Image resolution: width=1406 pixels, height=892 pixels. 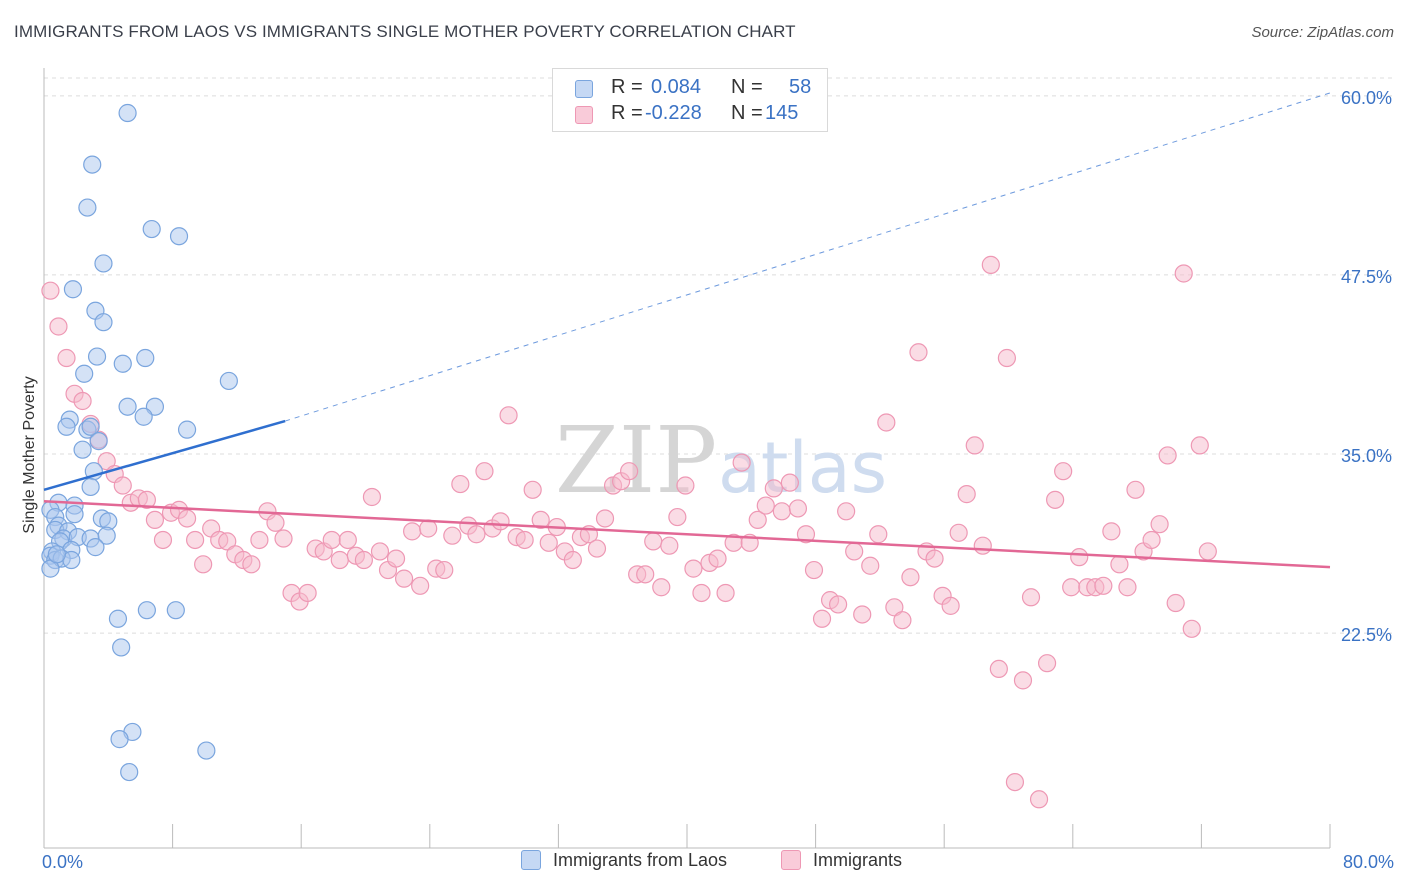 I want to click on legend-item-laos: Immigrants from Laos, so click(x=624, y=860).